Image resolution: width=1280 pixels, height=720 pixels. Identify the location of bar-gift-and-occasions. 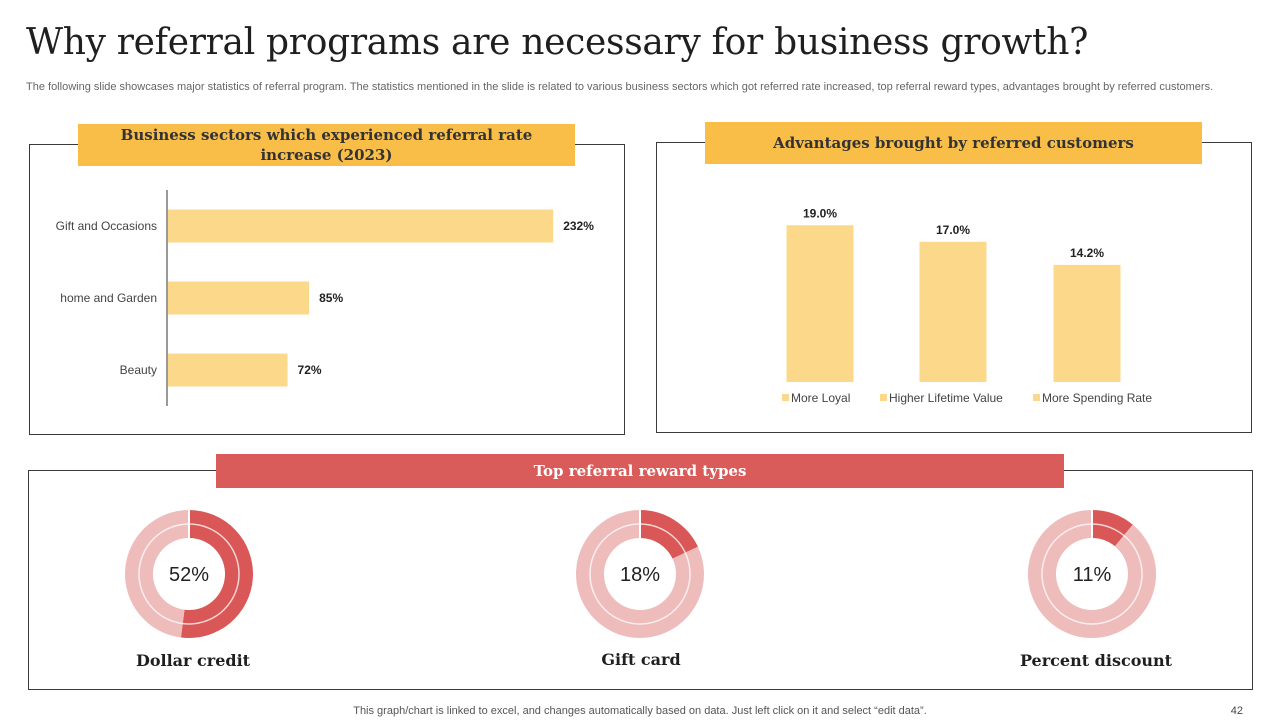
(361, 226).